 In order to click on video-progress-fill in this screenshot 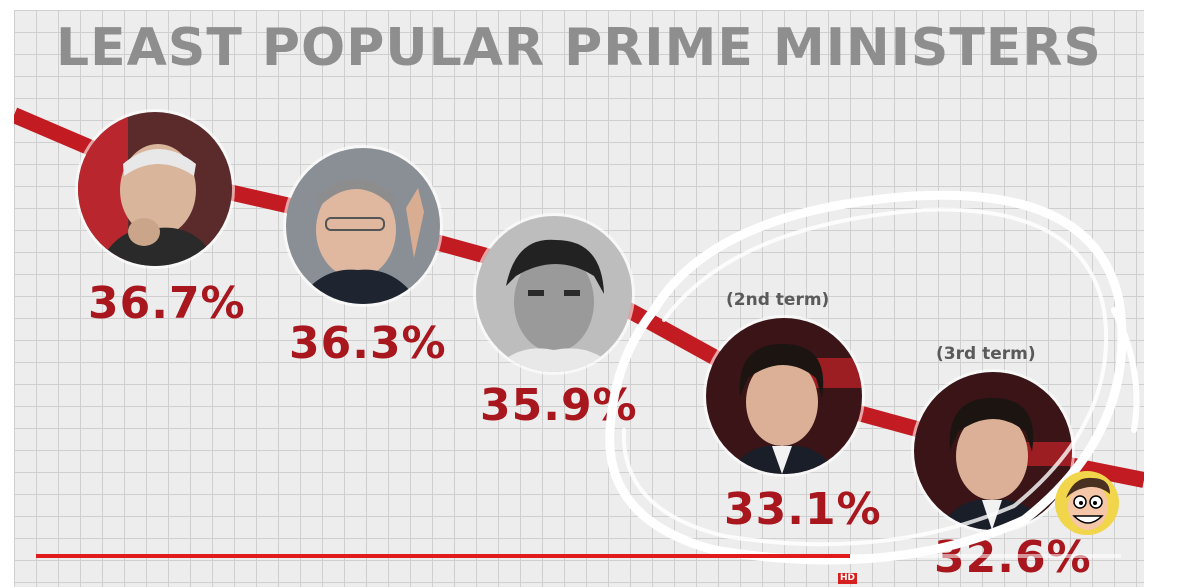, I will do `click(443, 556)`.